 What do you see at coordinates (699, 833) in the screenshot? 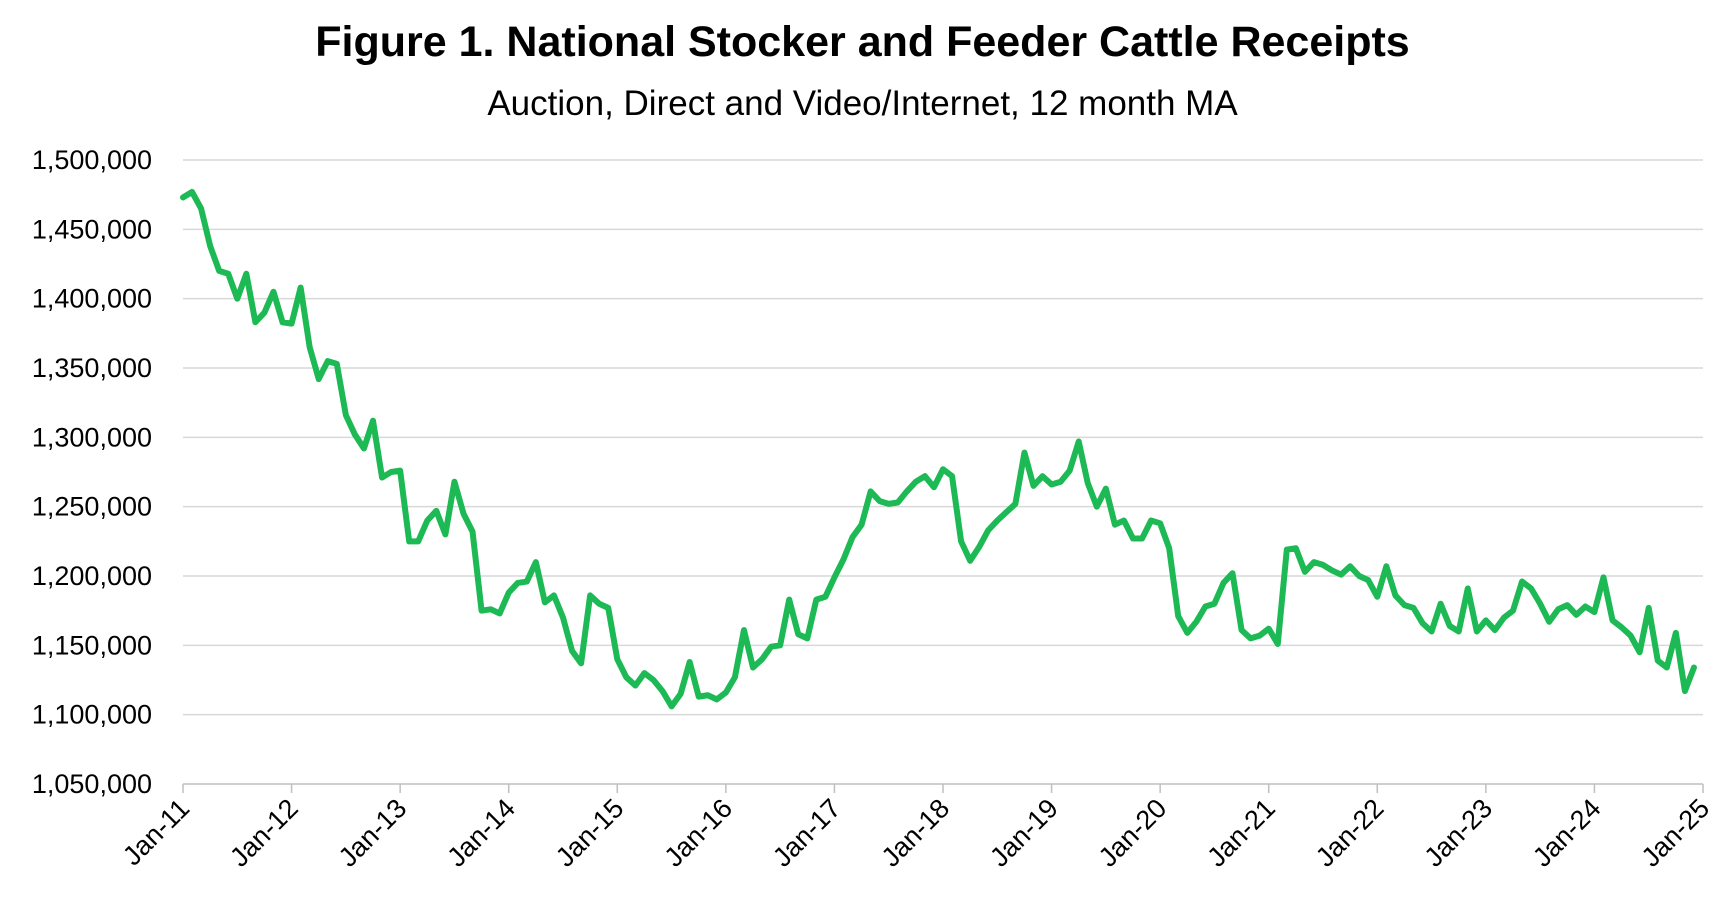
I see `x-tick-label: Jan-16` at bounding box center [699, 833].